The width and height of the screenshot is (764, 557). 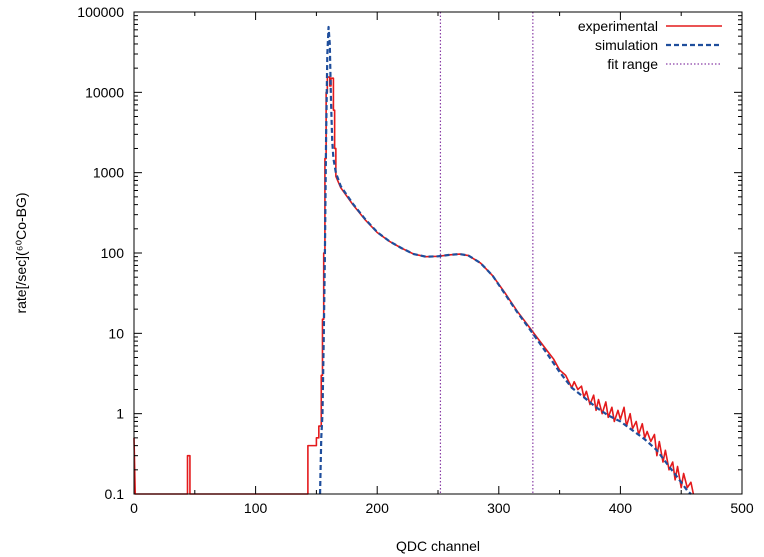 I want to click on x-tick-label: 100, so click(x=256, y=508).